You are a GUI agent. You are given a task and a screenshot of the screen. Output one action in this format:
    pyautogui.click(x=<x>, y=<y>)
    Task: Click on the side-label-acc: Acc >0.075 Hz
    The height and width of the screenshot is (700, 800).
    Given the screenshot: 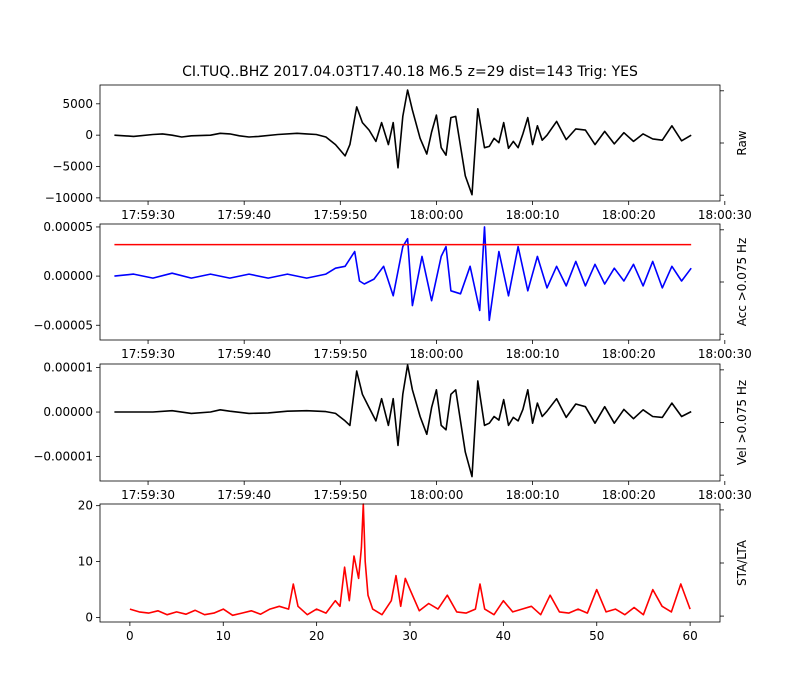 What is the action you would take?
    pyautogui.click(x=742, y=282)
    